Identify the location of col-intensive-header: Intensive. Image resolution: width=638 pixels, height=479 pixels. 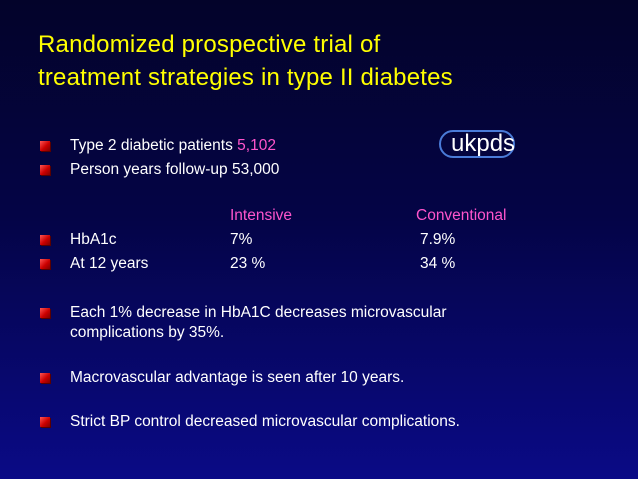
(261, 215).